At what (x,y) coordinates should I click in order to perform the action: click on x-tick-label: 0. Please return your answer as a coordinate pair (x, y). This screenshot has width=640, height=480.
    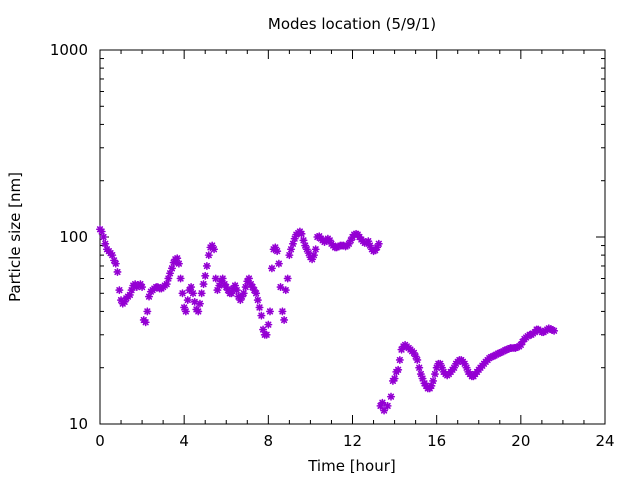
    Looking at the image, I should click on (100, 441).